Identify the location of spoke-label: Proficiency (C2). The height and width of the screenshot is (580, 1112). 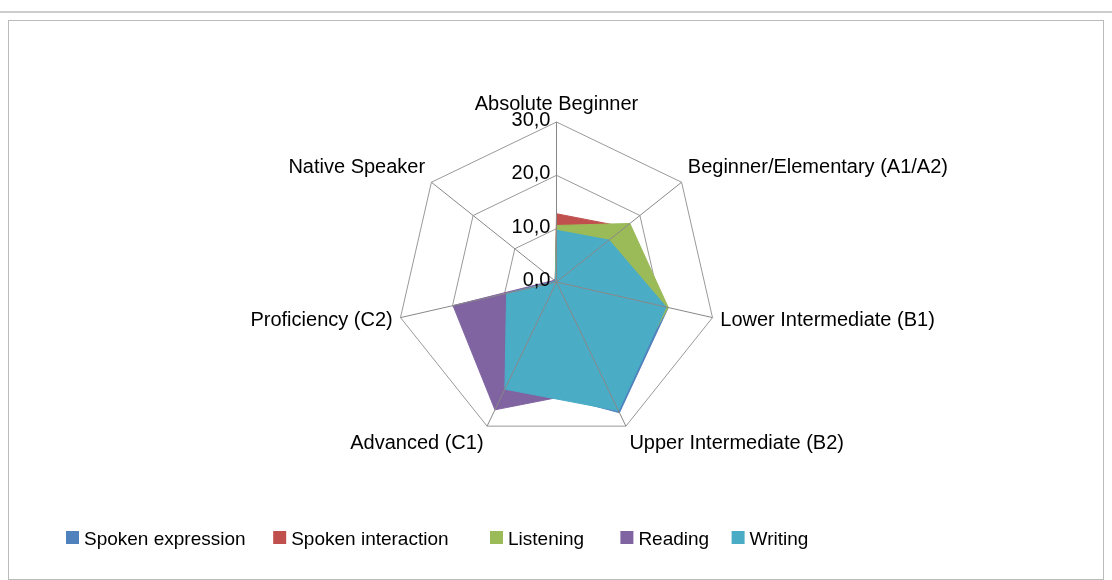
(321, 319).